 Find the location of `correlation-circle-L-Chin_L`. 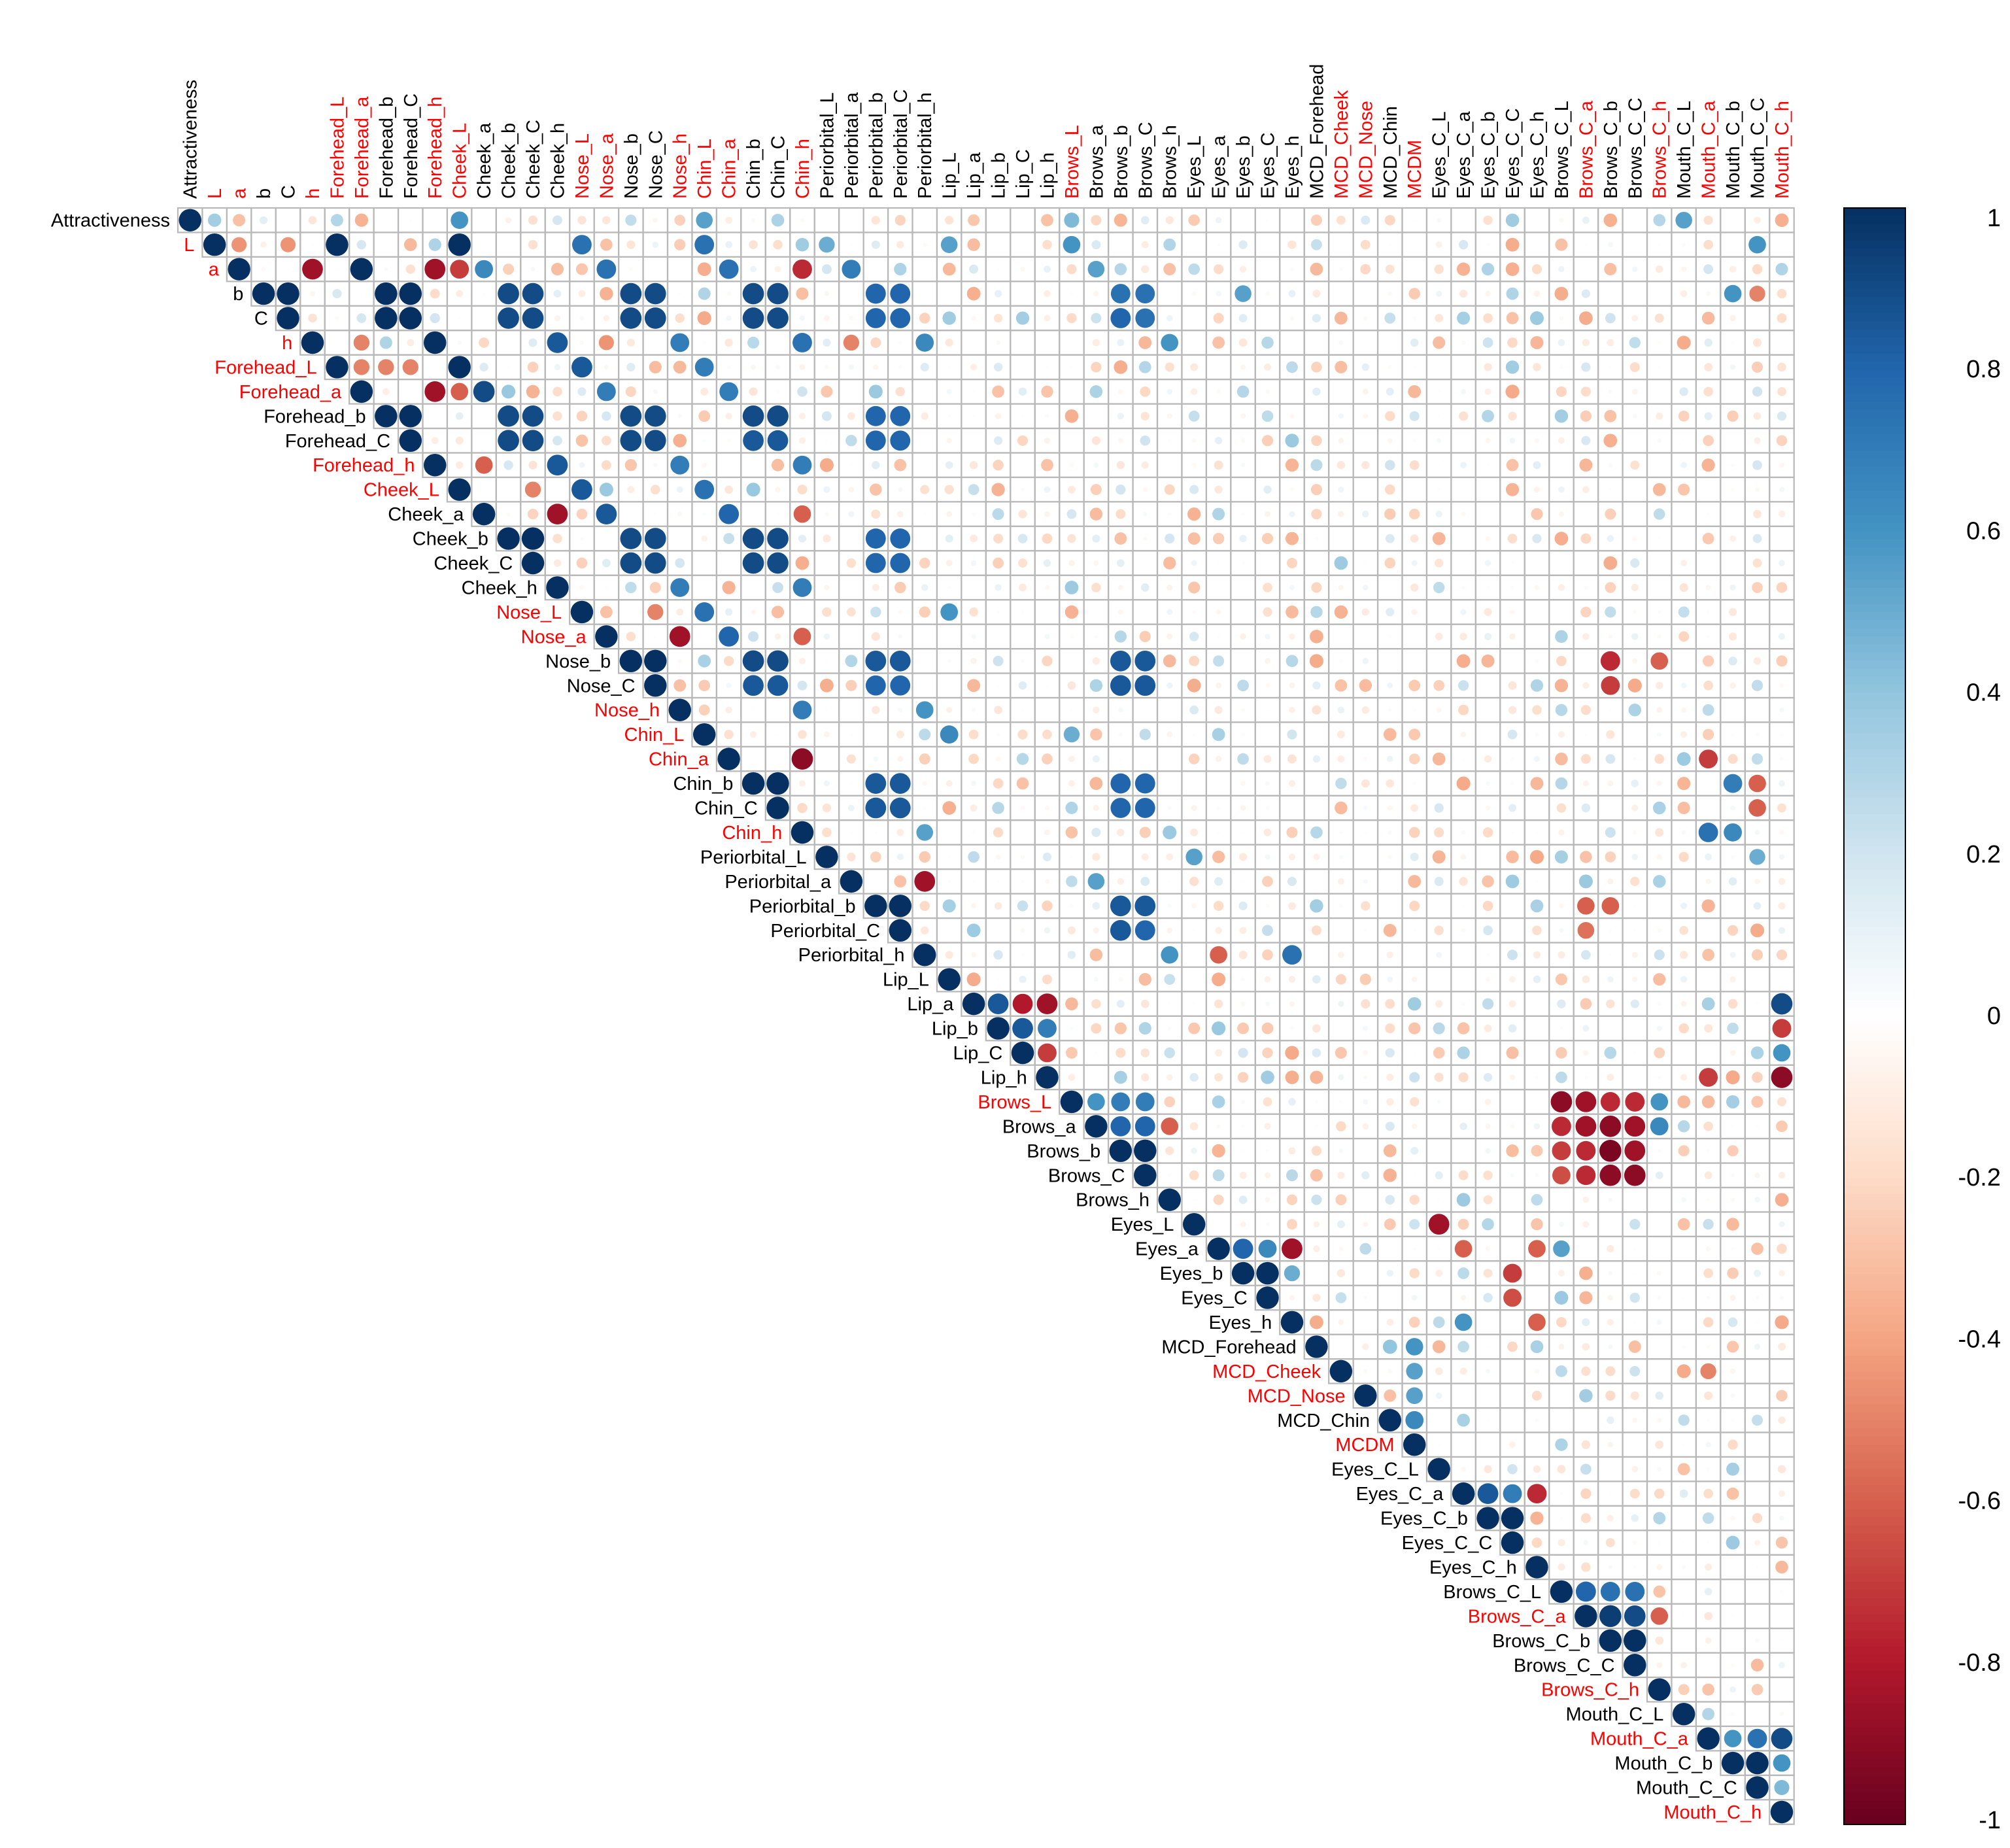

correlation-circle-L-Chin_L is located at coordinates (704, 245).